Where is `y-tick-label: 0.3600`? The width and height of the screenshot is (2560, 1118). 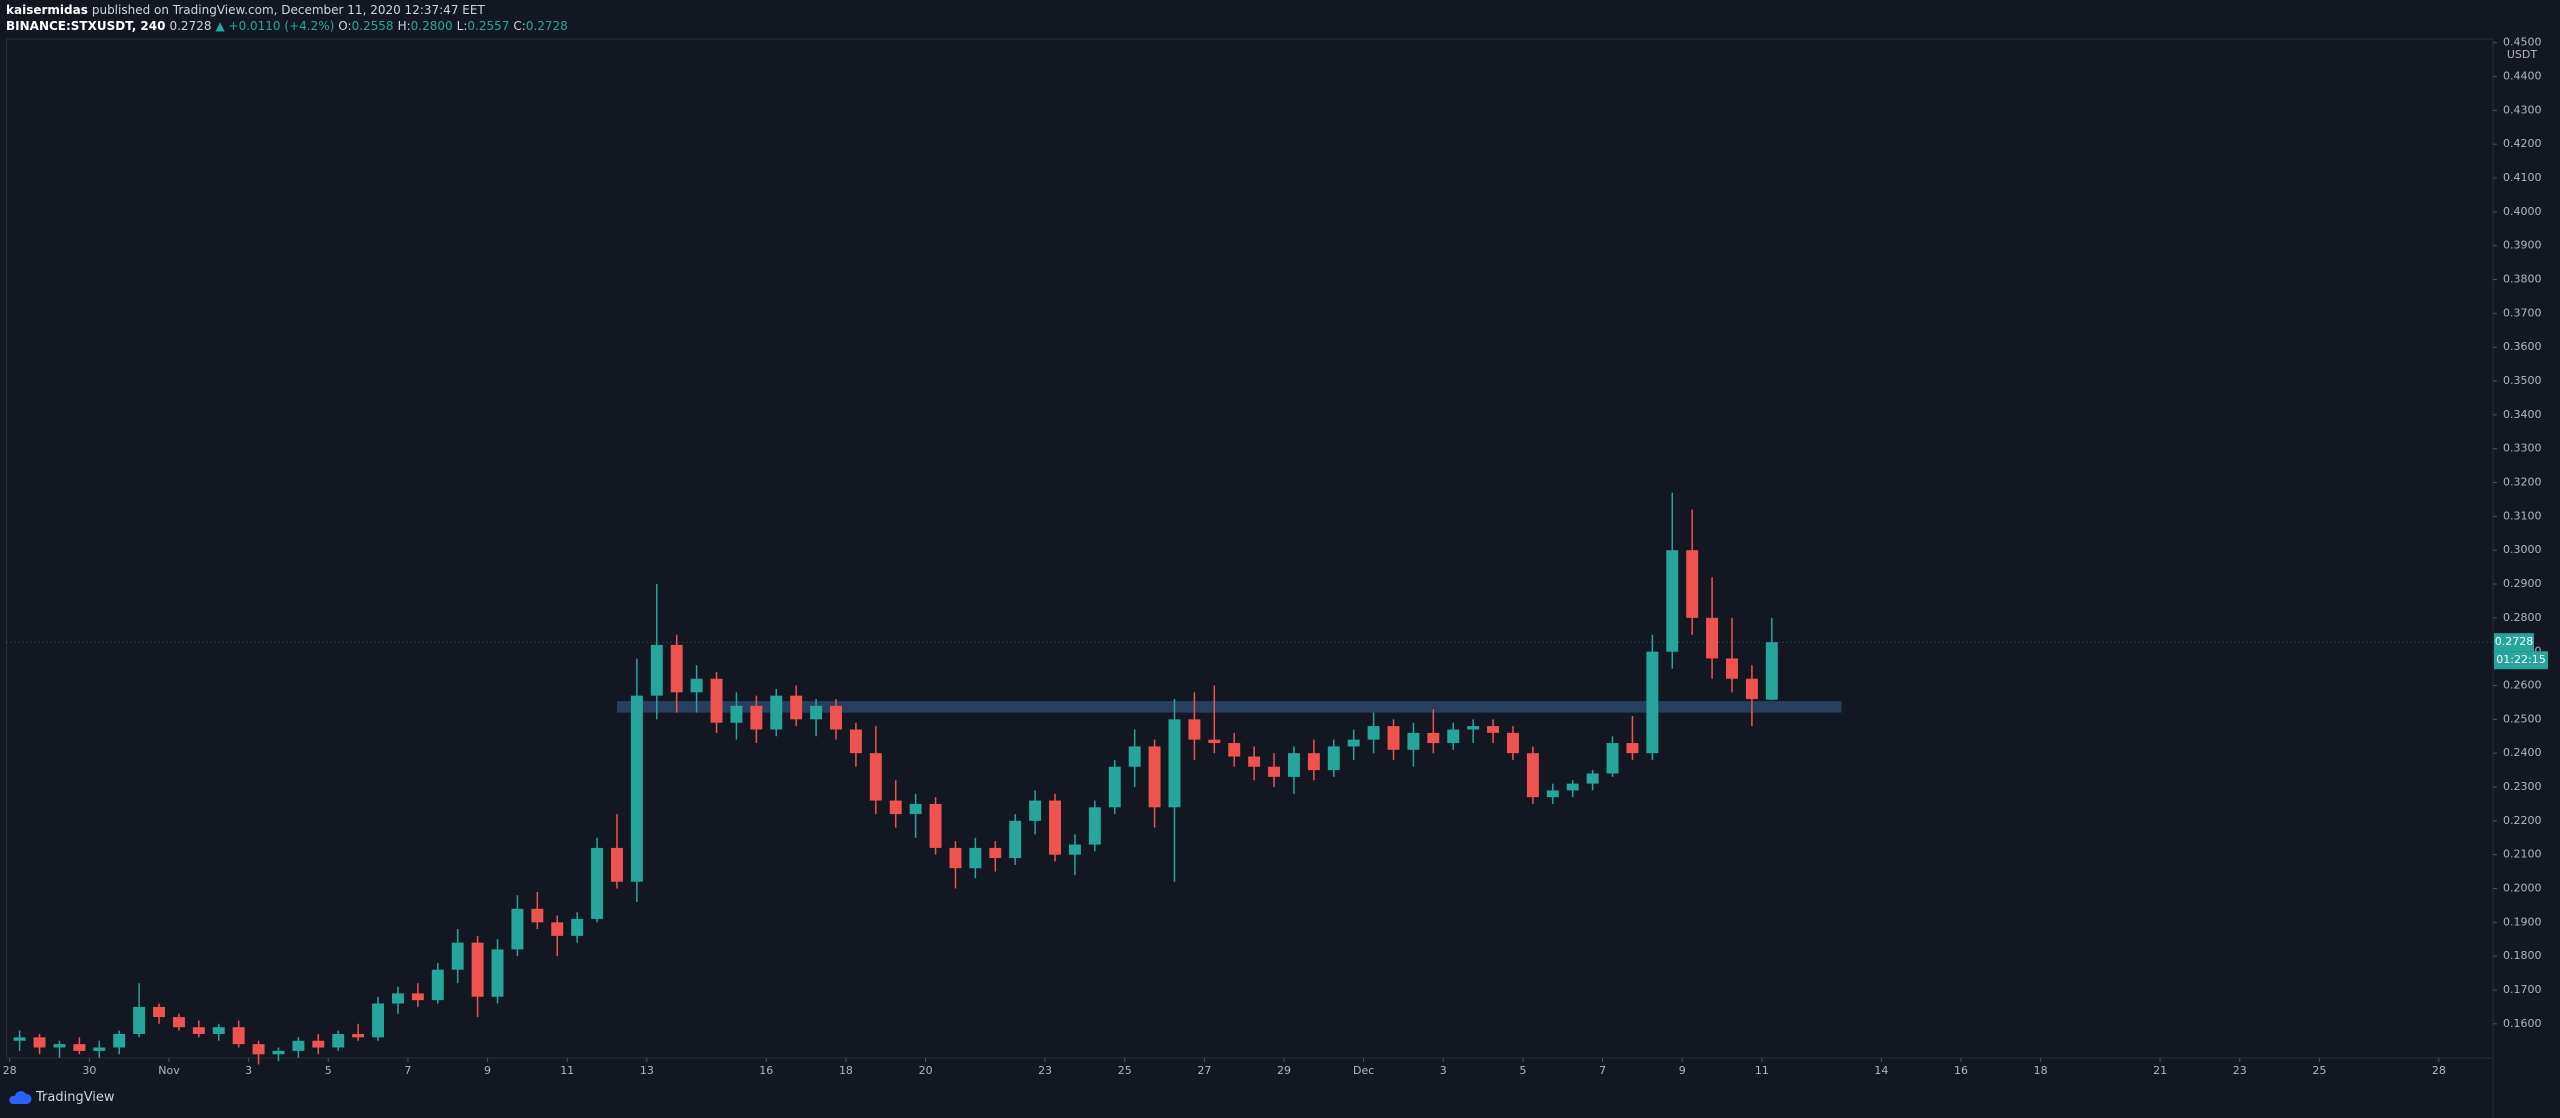 y-tick-label: 0.3600 is located at coordinates (2522, 346).